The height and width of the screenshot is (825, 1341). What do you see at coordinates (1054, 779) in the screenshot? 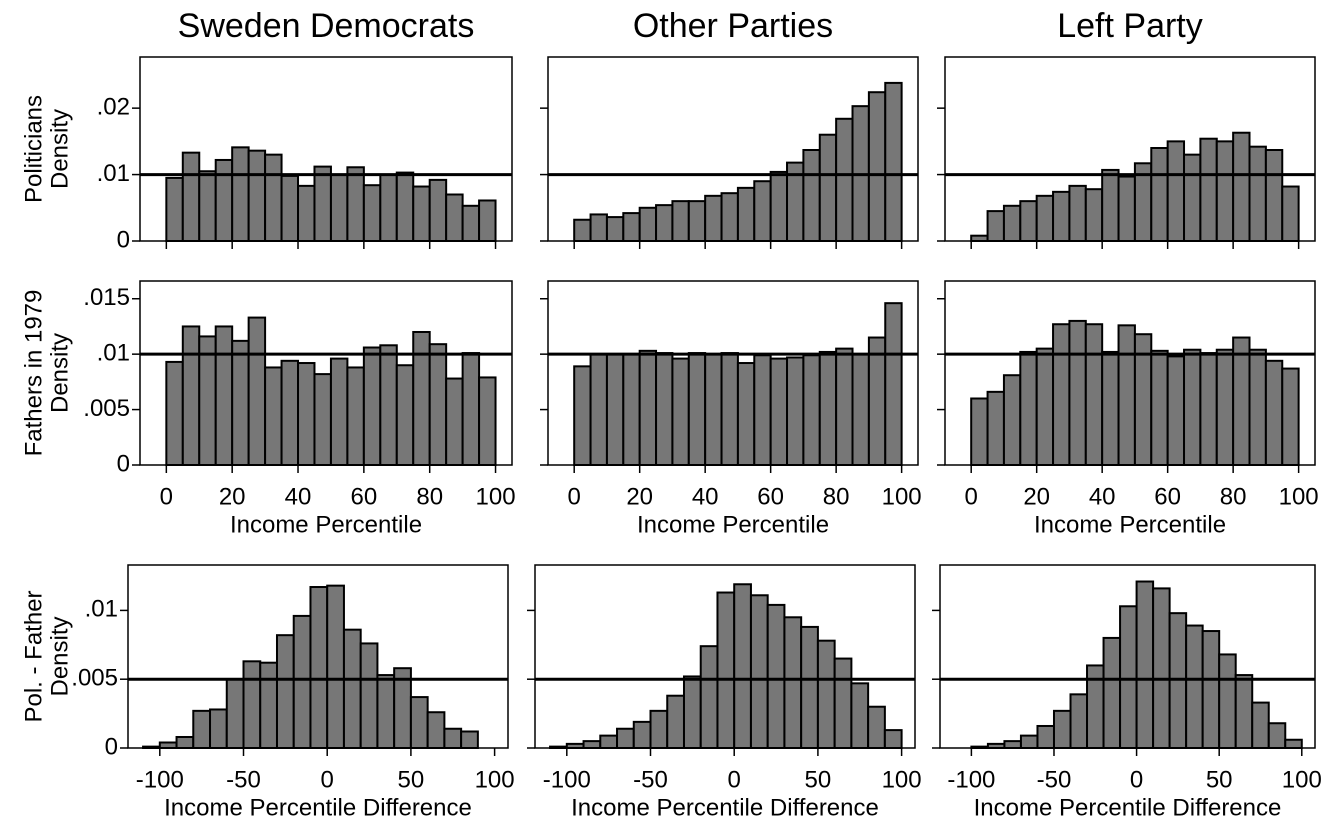
I see `x-tick-label: -50` at bounding box center [1054, 779].